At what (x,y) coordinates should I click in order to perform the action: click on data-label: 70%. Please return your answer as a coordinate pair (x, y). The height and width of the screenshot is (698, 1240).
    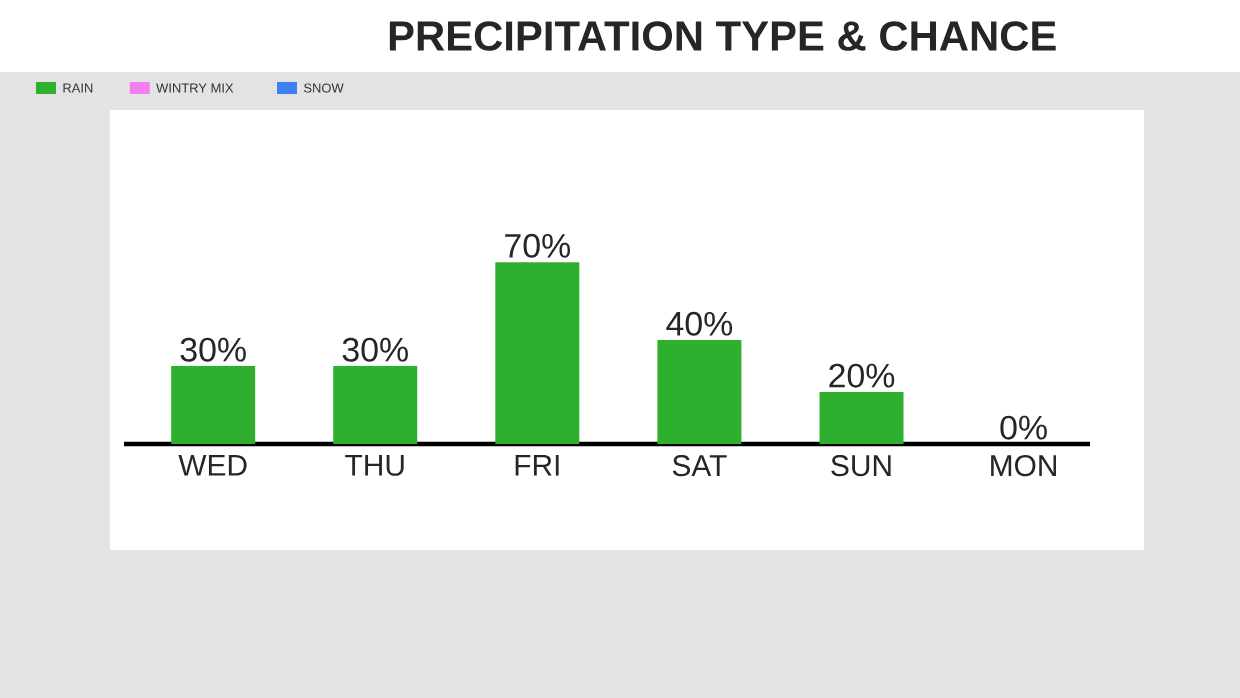
    Looking at the image, I should click on (537, 245).